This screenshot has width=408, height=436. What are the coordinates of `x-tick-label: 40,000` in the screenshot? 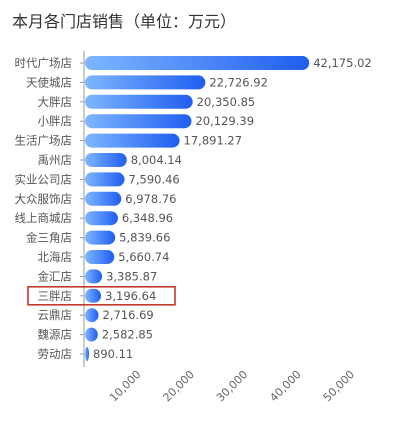 It's located at (285, 386).